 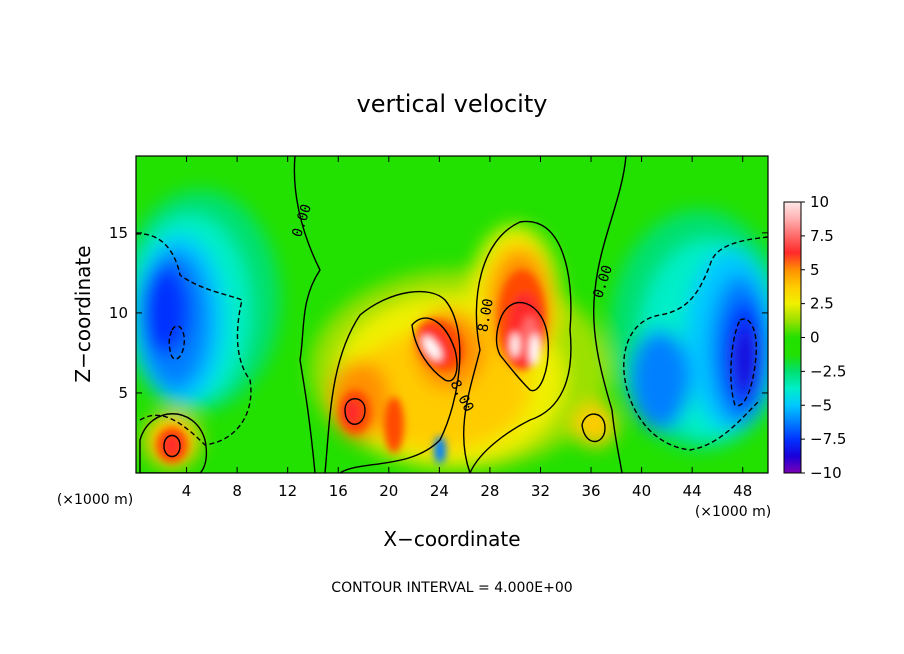 I want to click on colorbar-tick-label: −2.5, so click(x=828, y=371).